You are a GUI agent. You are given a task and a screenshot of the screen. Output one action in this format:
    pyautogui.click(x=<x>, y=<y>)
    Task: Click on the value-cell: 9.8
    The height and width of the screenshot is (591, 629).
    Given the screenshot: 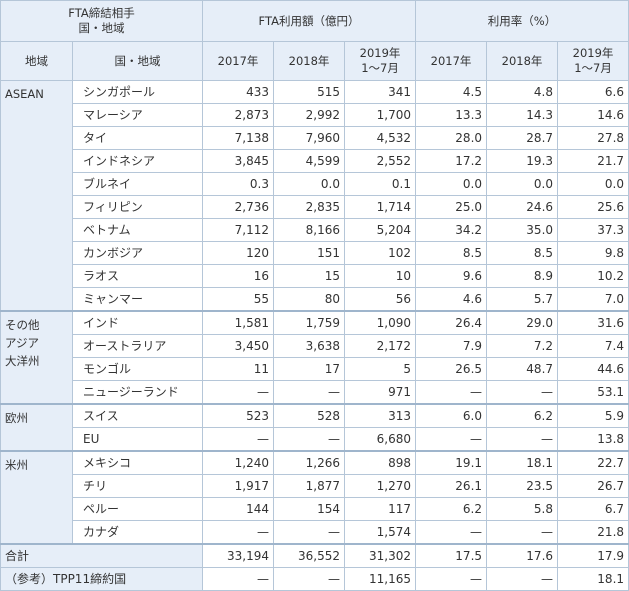 What is the action you would take?
    pyautogui.click(x=593, y=253)
    